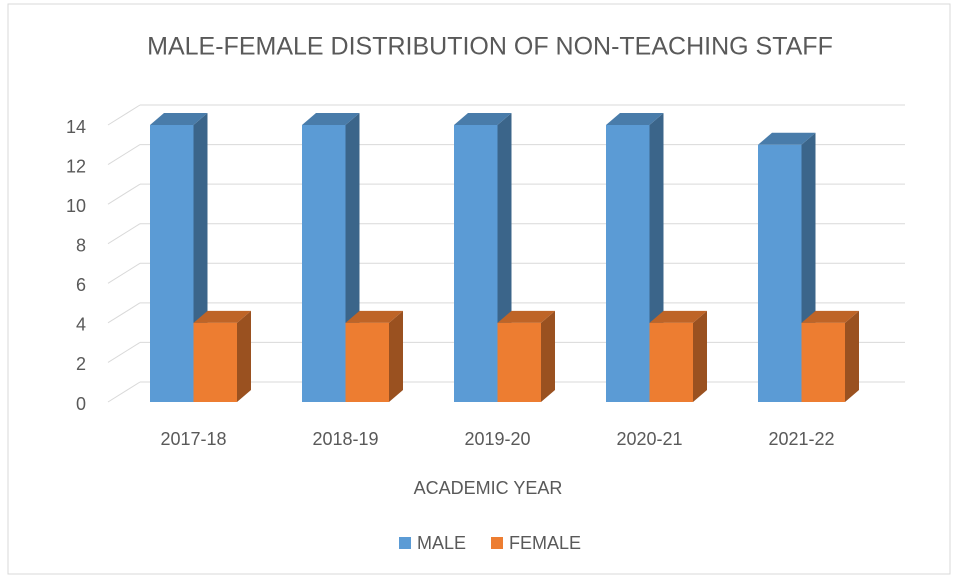 The height and width of the screenshot is (580, 958). What do you see at coordinates (76, 166) in the screenshot?
I see `y-tick-label: 12` at bounding box center [76, 166].